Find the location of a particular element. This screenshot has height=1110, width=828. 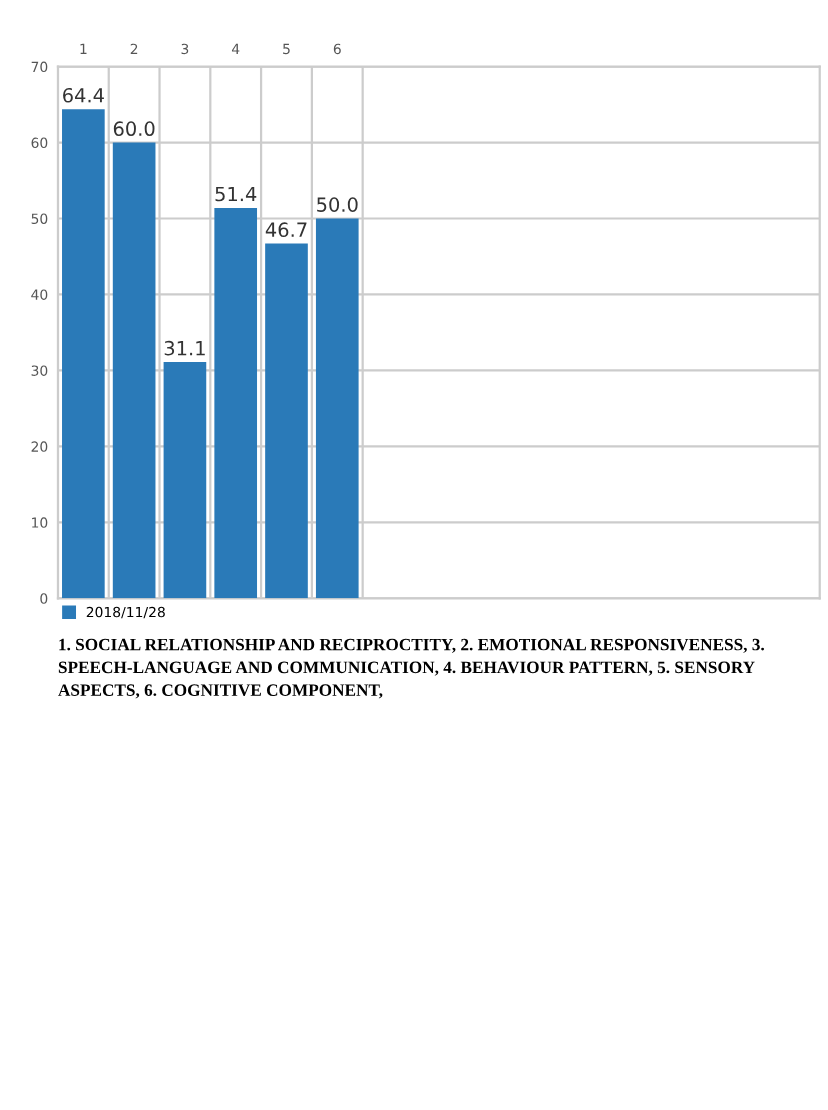

data-label: 46.7 is located at coordinates (286, 230).